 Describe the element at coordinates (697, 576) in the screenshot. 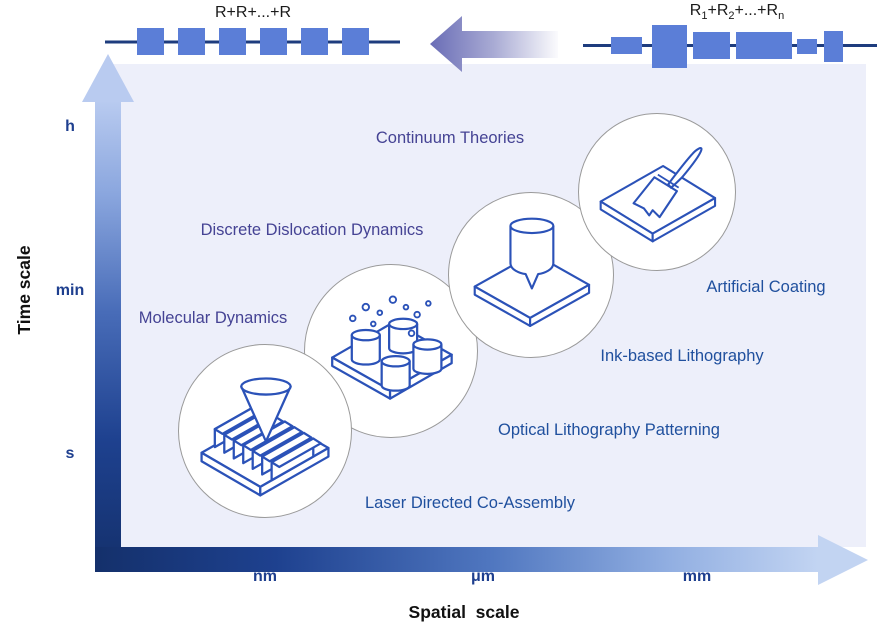

I see `x-tick-mm: mm` at that location.